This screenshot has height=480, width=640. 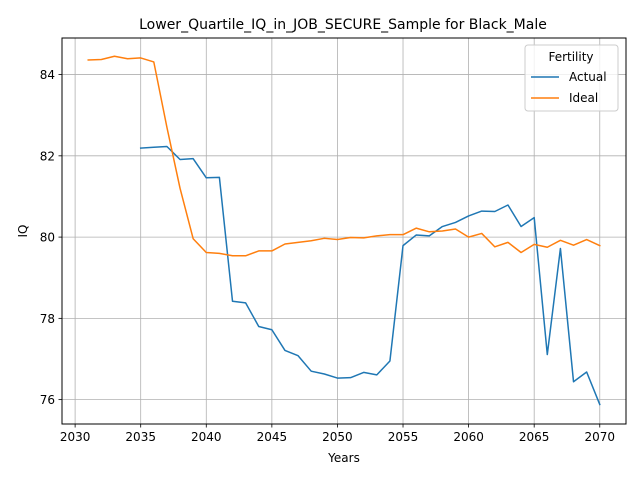 What do you see at coordinates (47, 75) in the screenshot?
I see `y-tick-label: 84` at bounding box center [47, 75].